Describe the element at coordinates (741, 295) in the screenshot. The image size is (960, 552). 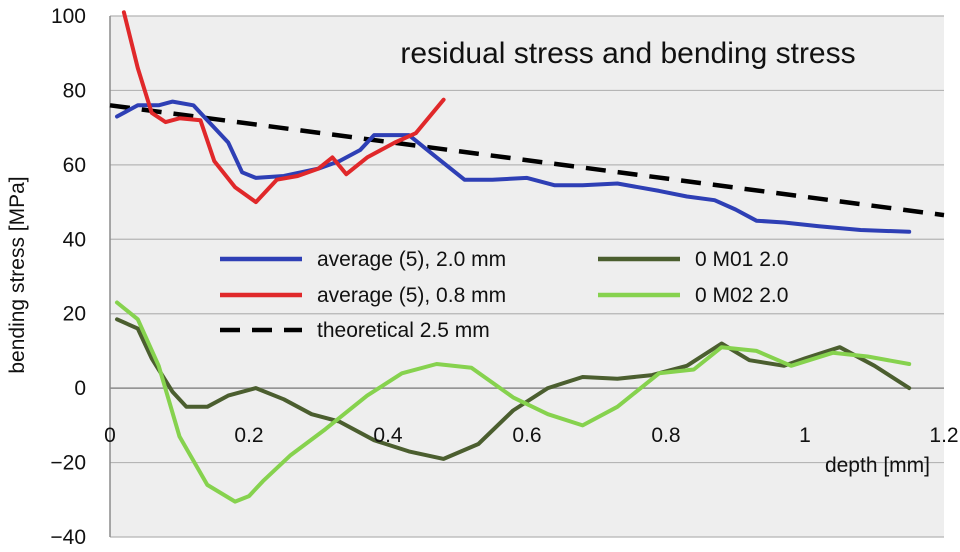
I see `legend-label: 0 M02 2.0` at that location.